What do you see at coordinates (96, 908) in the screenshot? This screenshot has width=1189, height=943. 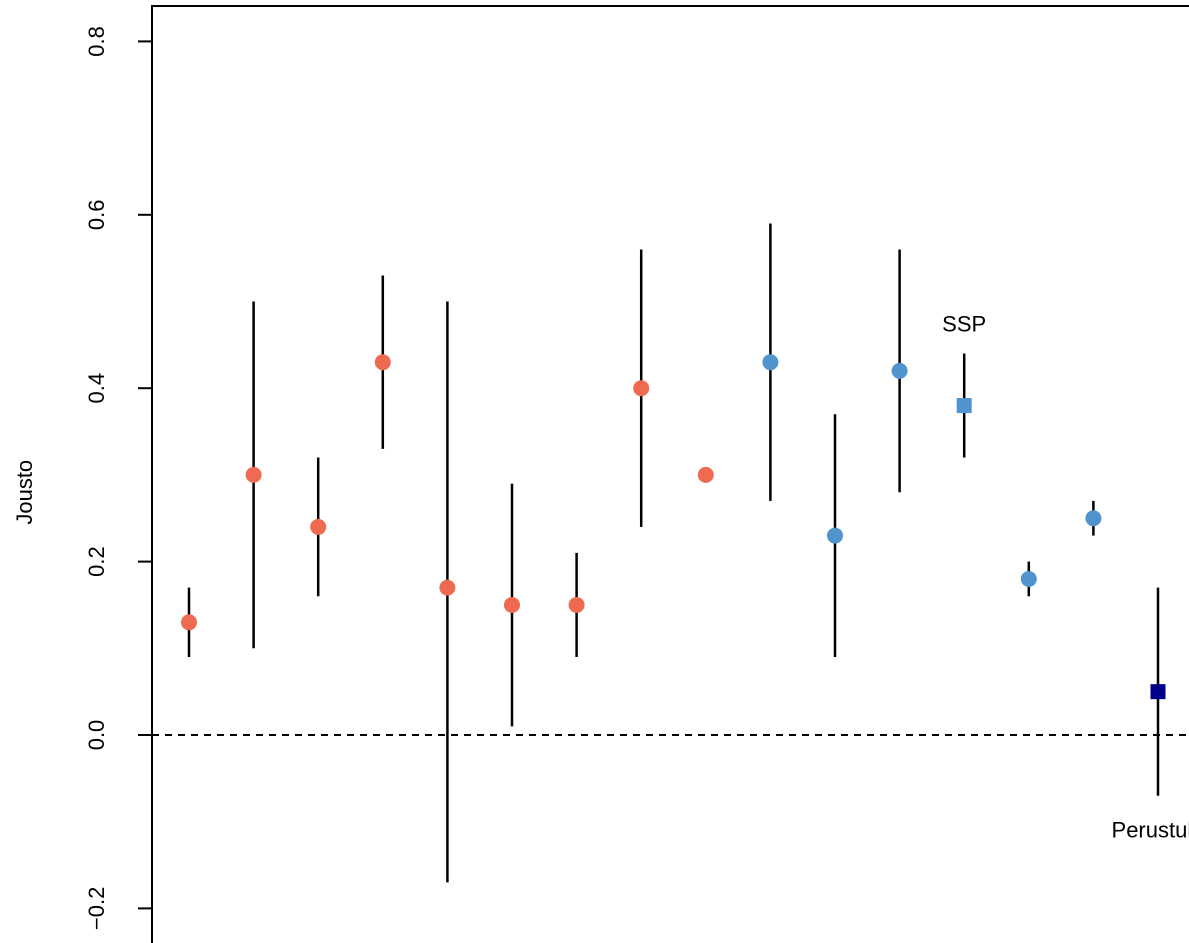 I see `y-tick-label: −0.2` at bounding box center [96, 908].